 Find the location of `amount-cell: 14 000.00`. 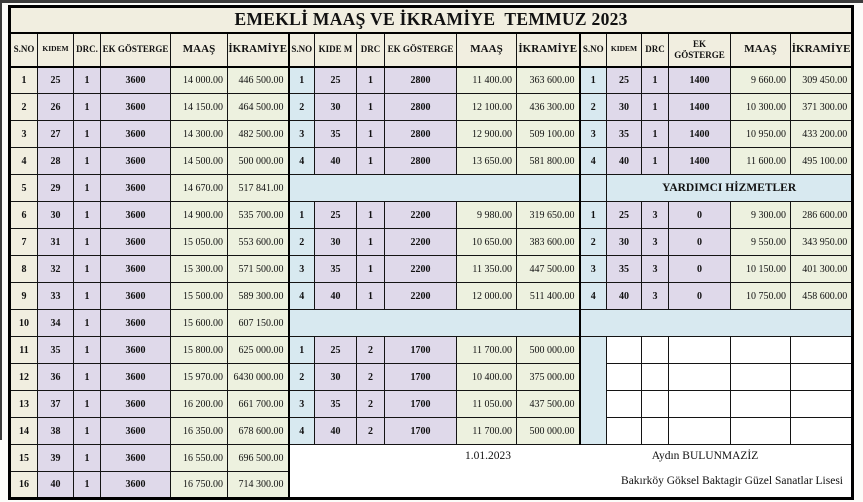

amount-cell: 14 000.00 is located at coordinates (199, 80).